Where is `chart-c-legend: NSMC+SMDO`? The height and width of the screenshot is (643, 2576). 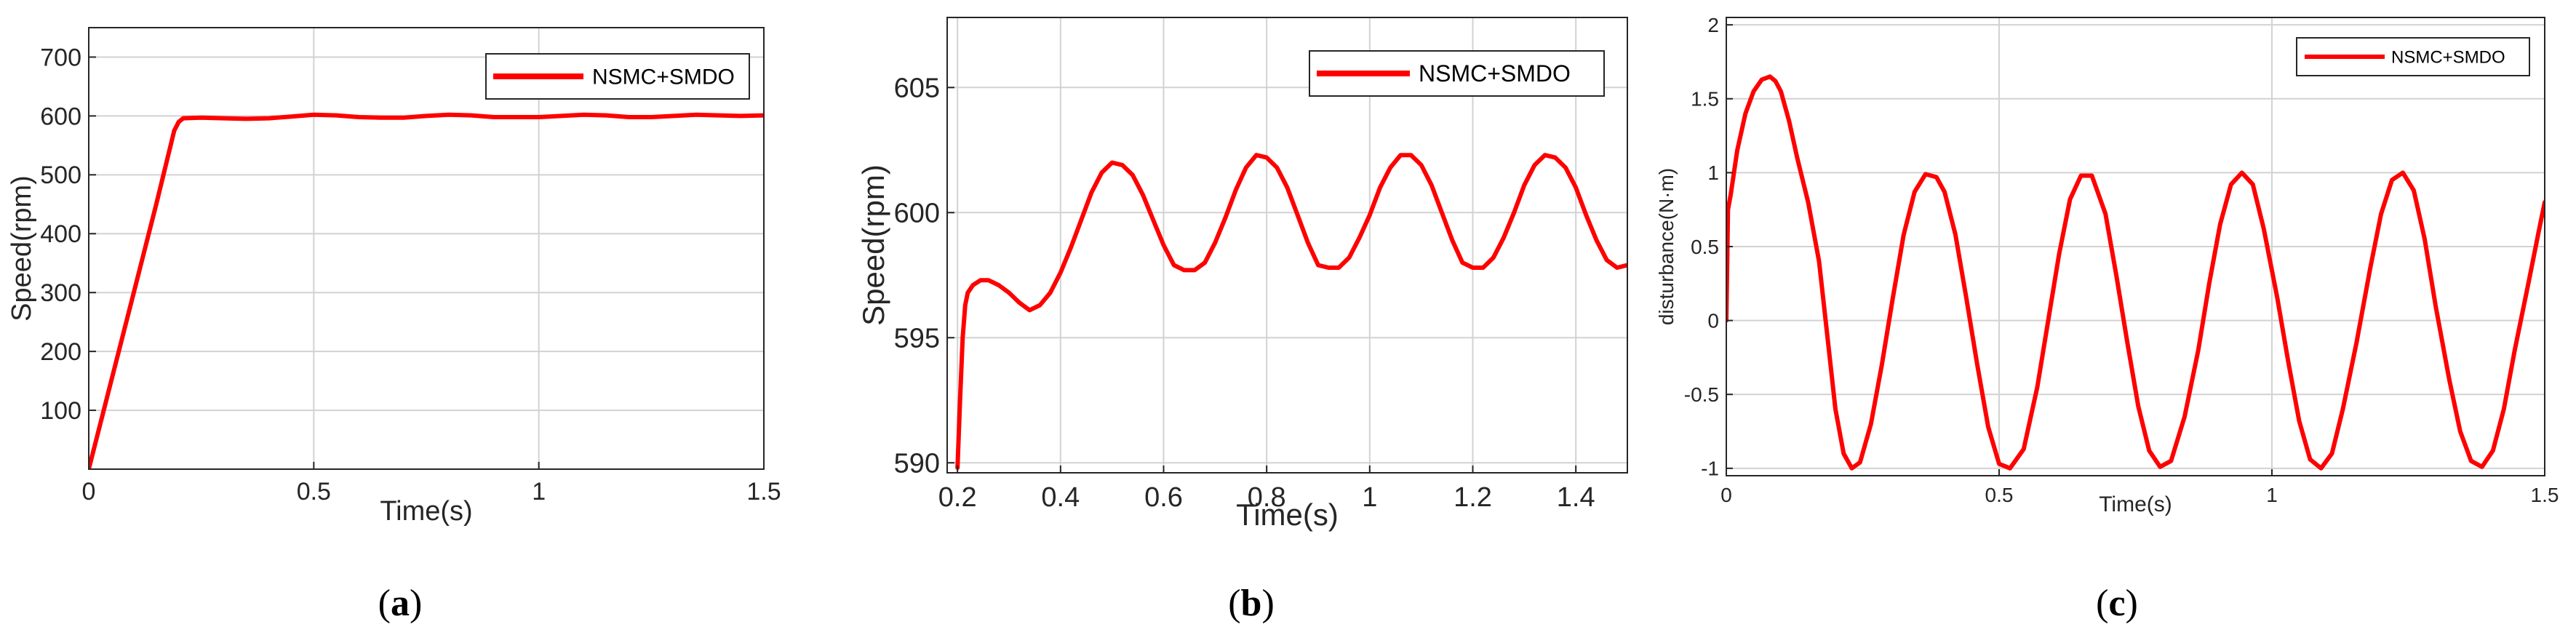
chart-c-legend: NSMC+SMDO is located at coordinates (2413, 56).